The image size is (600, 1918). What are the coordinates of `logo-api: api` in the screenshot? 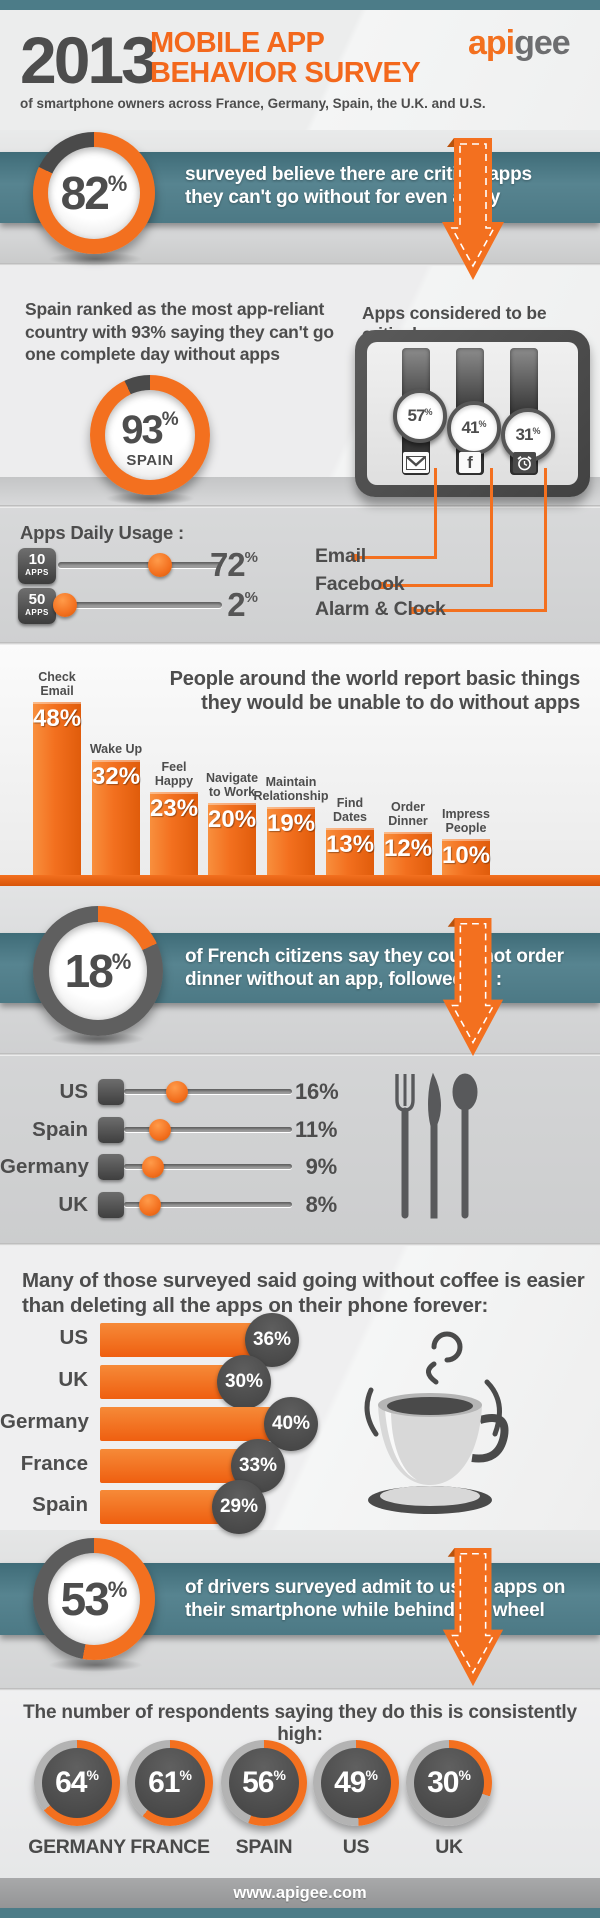 It's located at (491, 43).